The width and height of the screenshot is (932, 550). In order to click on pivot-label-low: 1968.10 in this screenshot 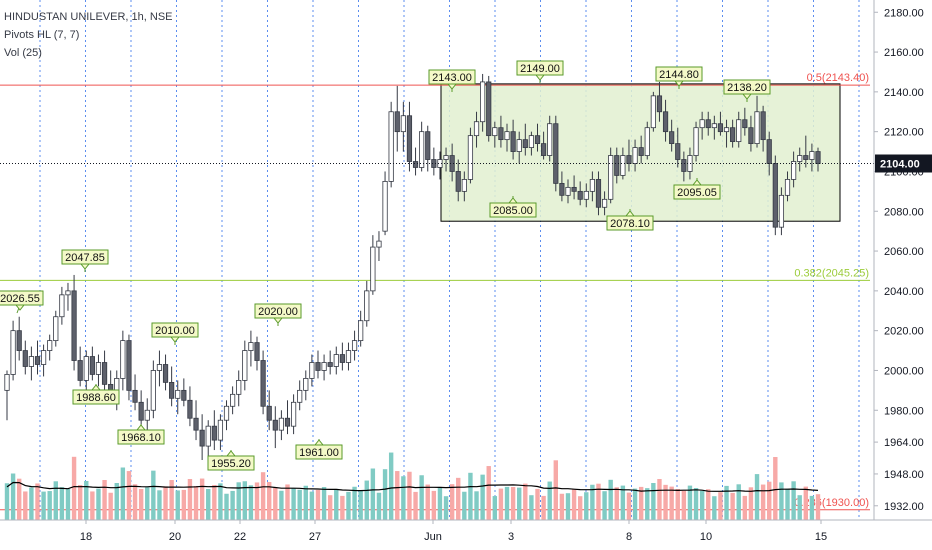, I will do `click(141, 434)`.